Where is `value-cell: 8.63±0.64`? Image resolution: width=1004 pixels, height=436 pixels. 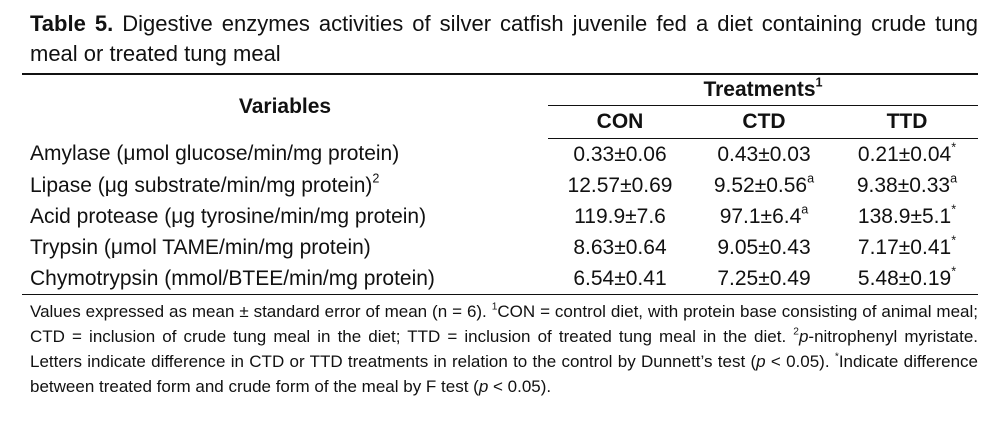 value-cell: 8.63±0.64 is located at coordinates (620, 247).